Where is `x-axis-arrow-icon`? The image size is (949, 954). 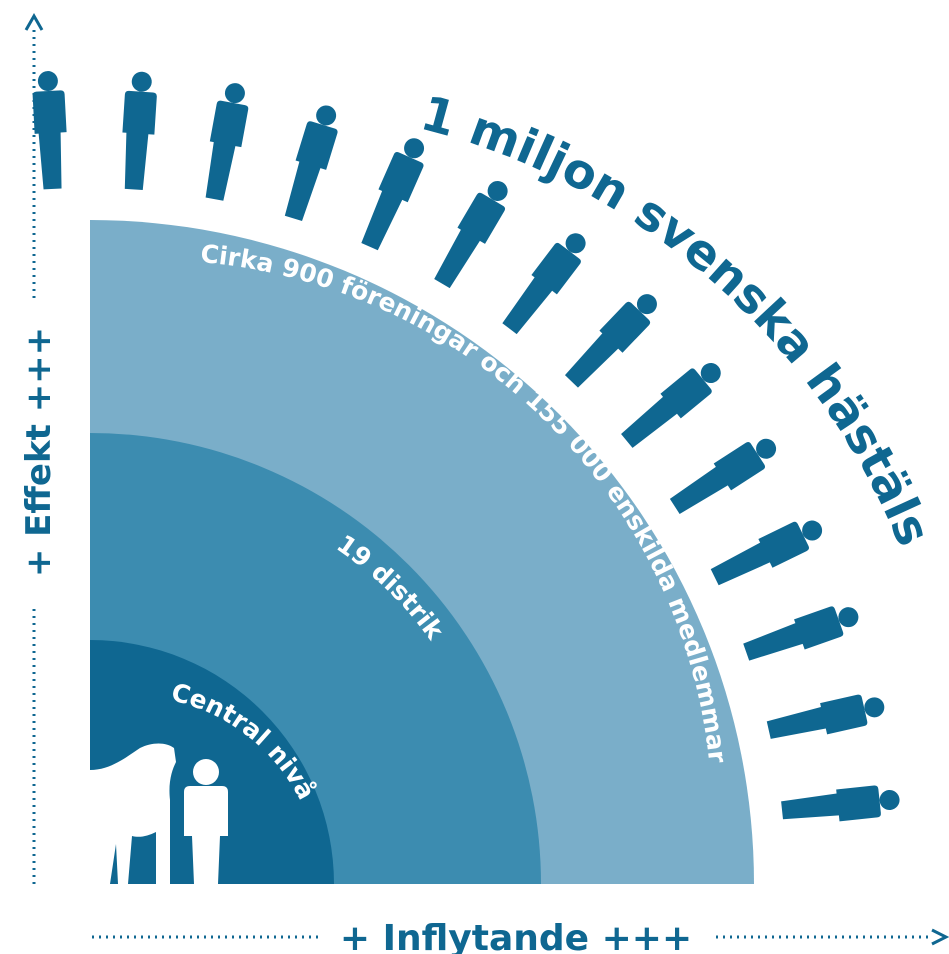
x-axis-arrow-icon is located at coordinates (940, 937).